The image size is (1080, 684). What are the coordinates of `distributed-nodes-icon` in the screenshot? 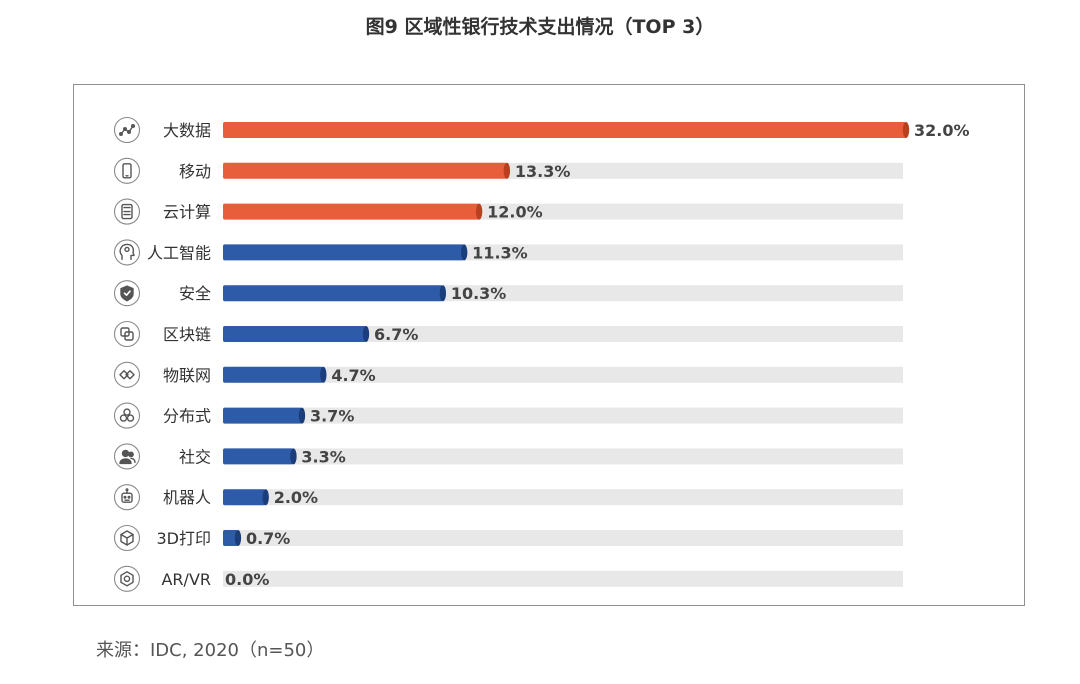 It's located at (127, 415).